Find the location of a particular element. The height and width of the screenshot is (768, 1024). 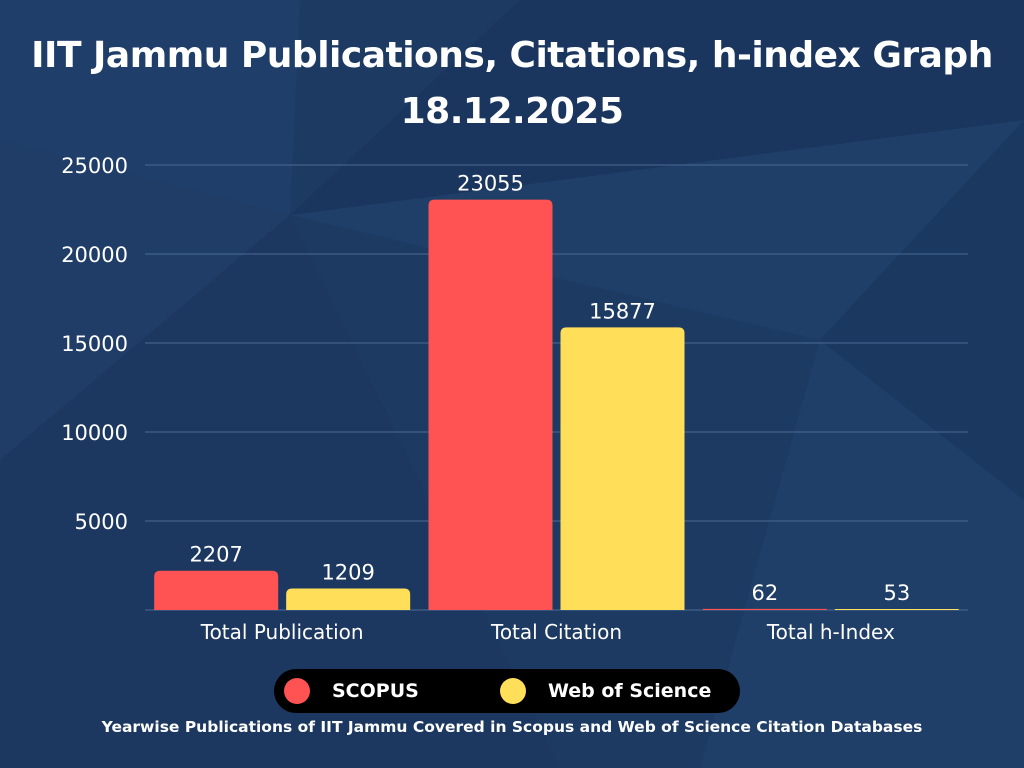

y-tick-label: 15000 is located at coordinates (94, 344).